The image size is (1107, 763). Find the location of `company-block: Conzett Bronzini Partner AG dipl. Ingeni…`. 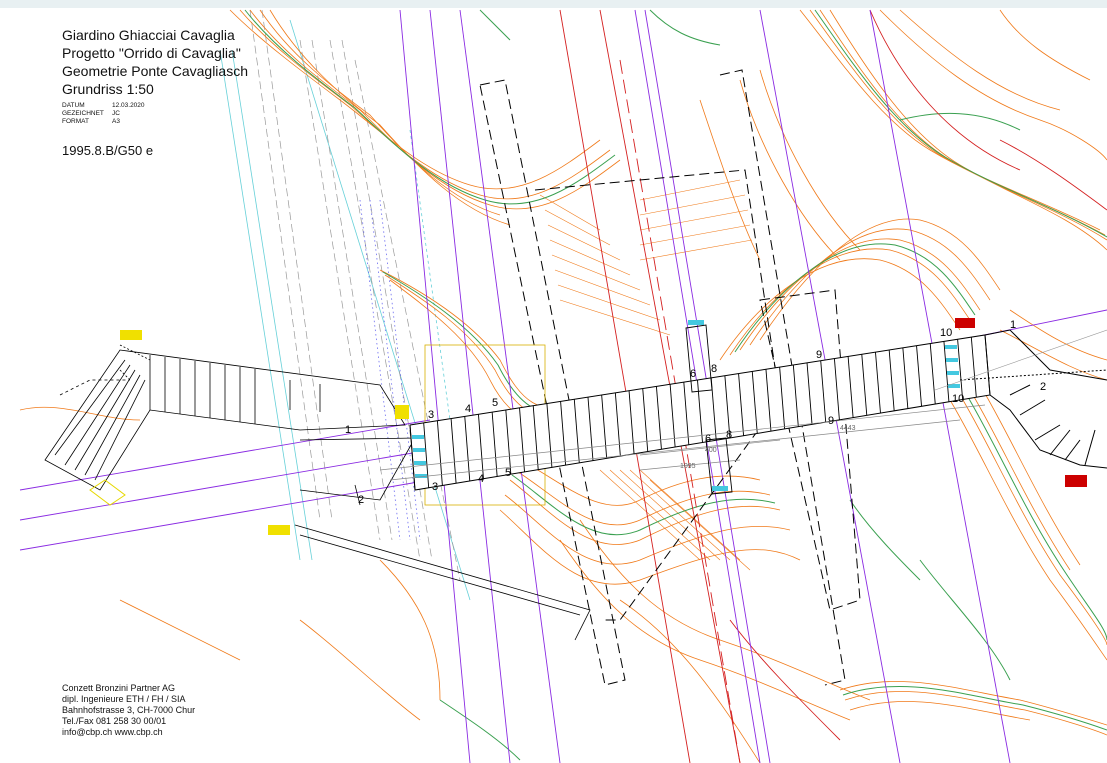

company-block: Conzett Bronzini Partner AG dipl. Ingeni… is located at coordinates (128, 710).